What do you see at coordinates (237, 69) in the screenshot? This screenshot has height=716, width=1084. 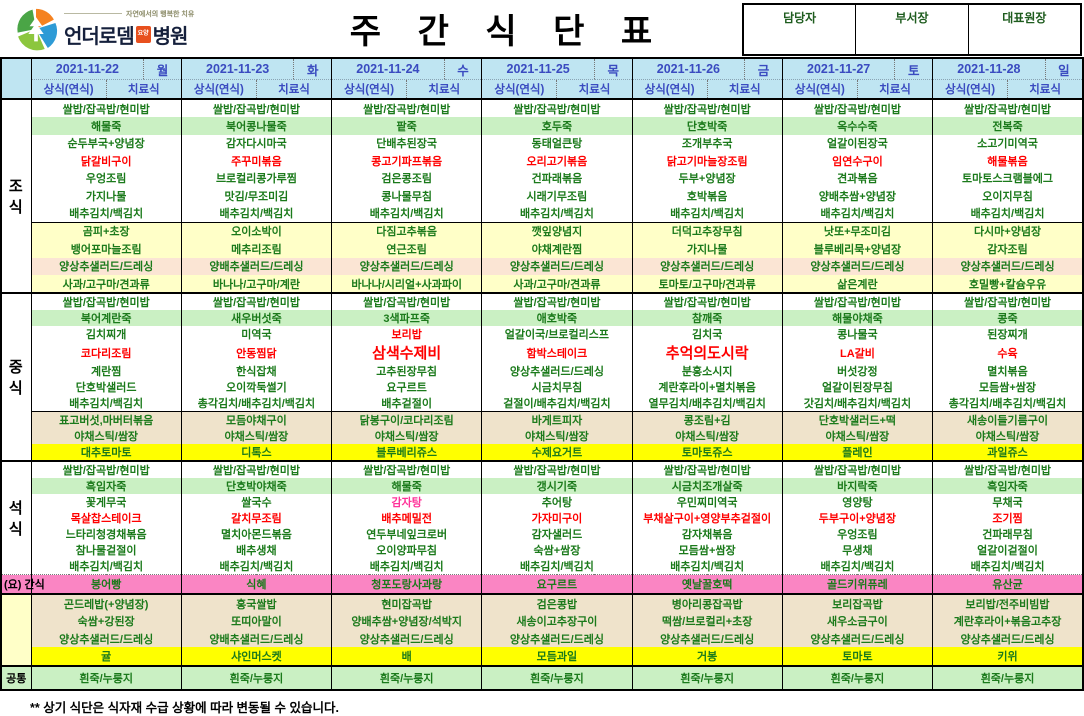 I see `date-cell: 2021-11-23` at bounding box center [237, 69].